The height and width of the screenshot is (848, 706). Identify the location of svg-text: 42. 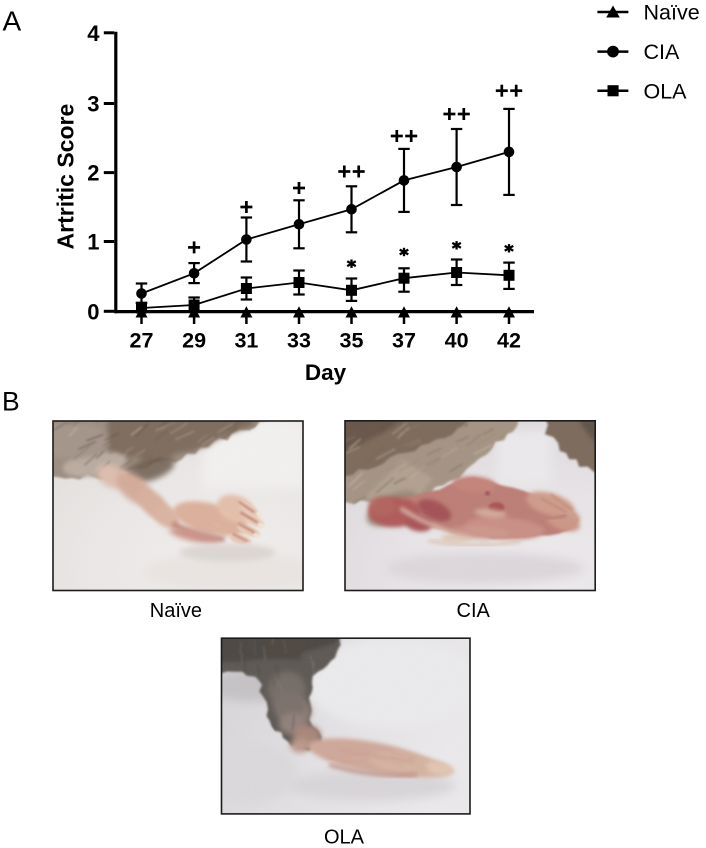
(509, 341).